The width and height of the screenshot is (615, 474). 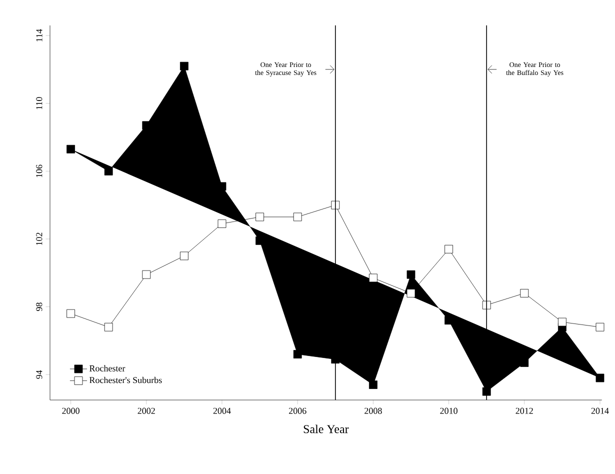 What do you see at coordinates (600, 411) in the screenshot?
I see `x-tick-label: 2014` at bounding box center [600, 411].